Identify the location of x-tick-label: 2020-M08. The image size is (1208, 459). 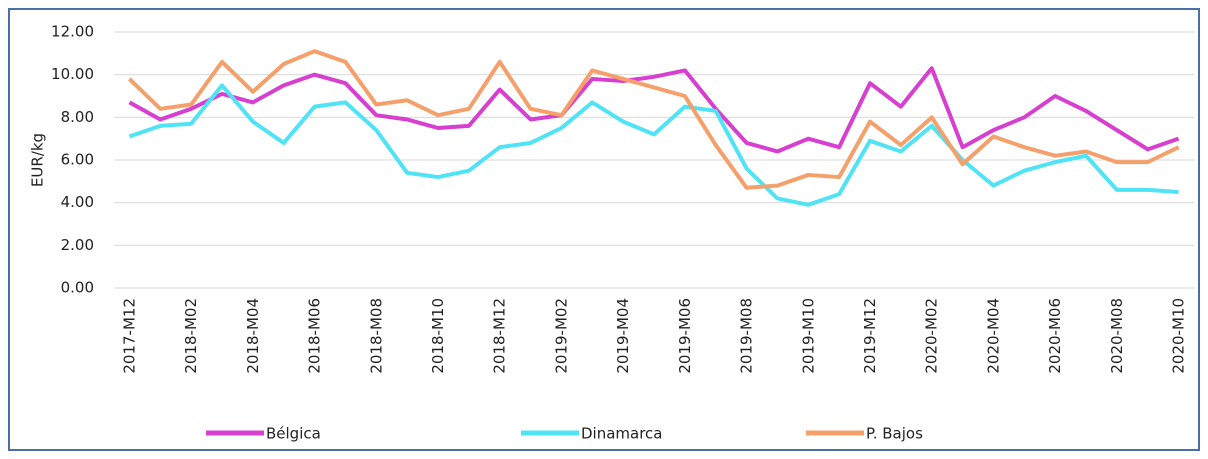
(1117, 336).